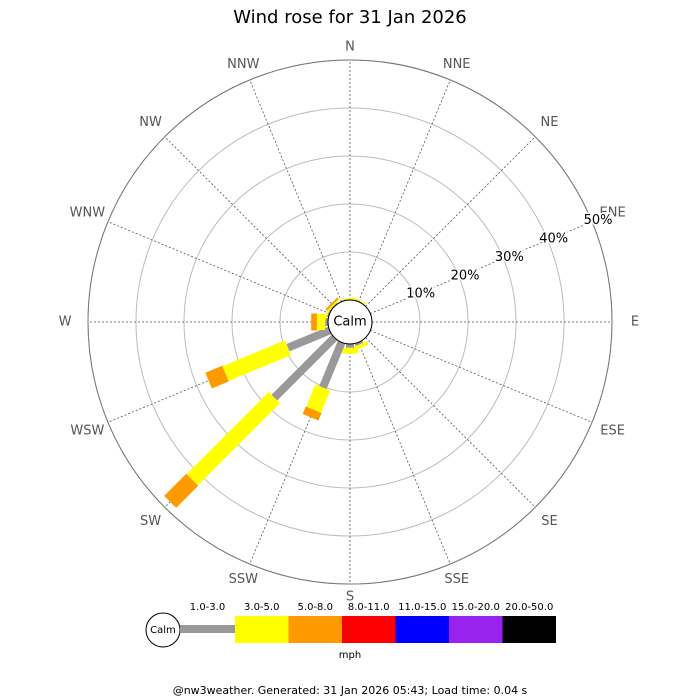 The width and height of the screenshot is (700, 700). What do you see at coordinates (350, 597) in the screenshot?
I see `direction-label: S` at bounding box center [350, 597].